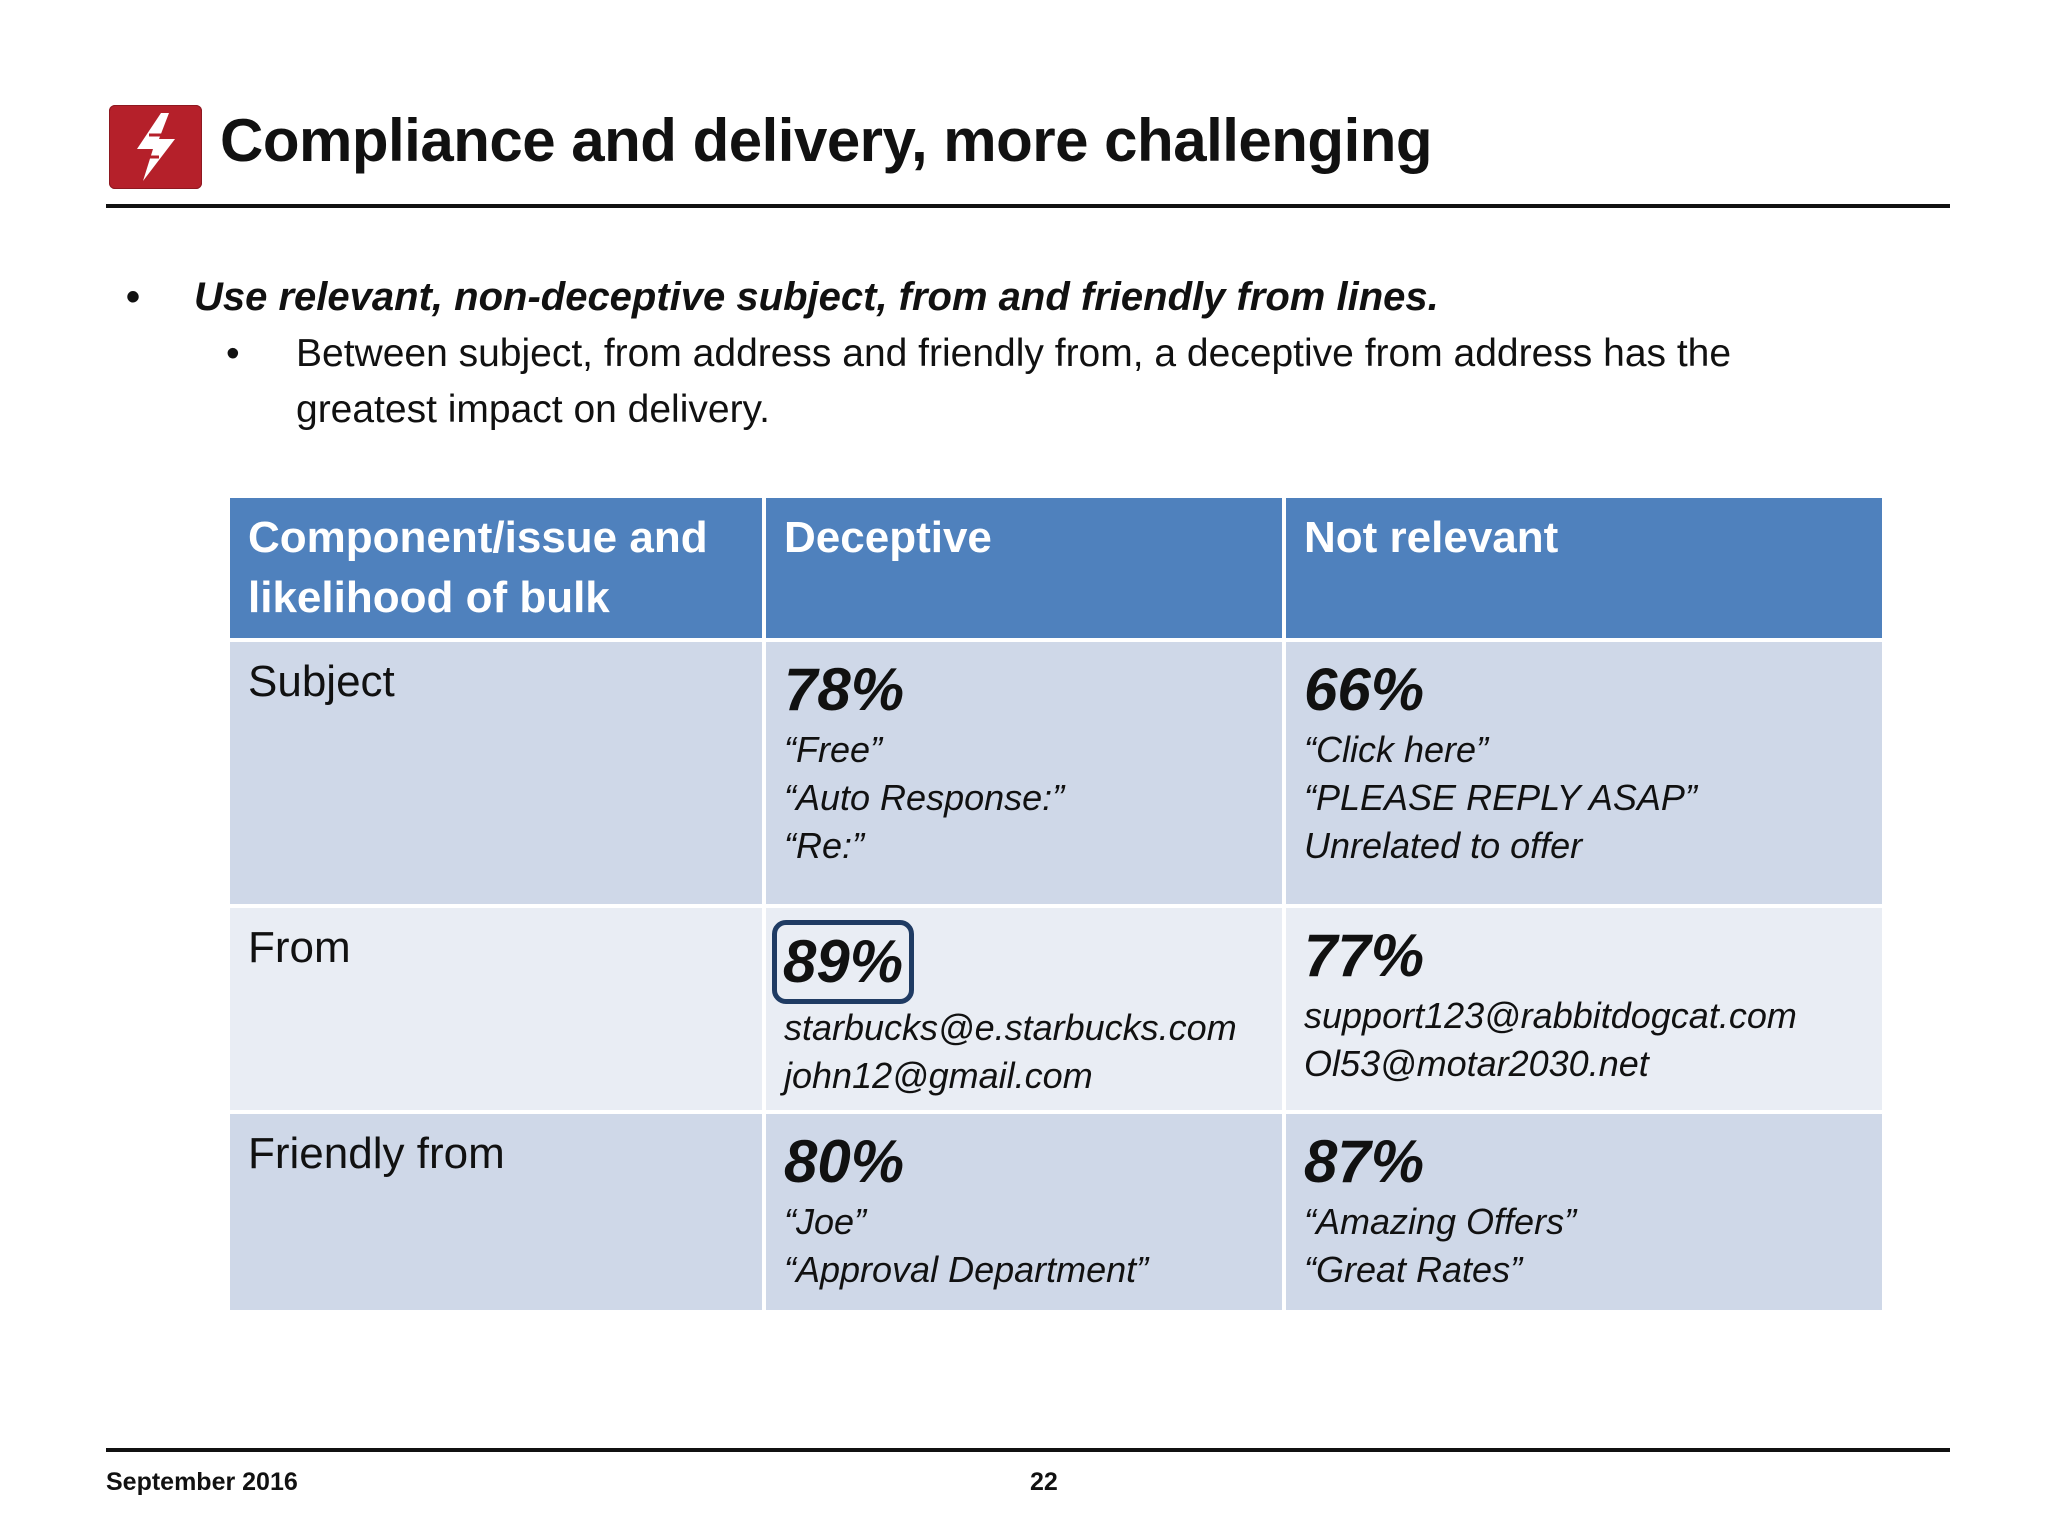 This screenshot has height=1536, width=2048. Describe the element at coordinates (1584, 568) in the screenshot. I see `header-not-relevant: Not relevant` at that location.